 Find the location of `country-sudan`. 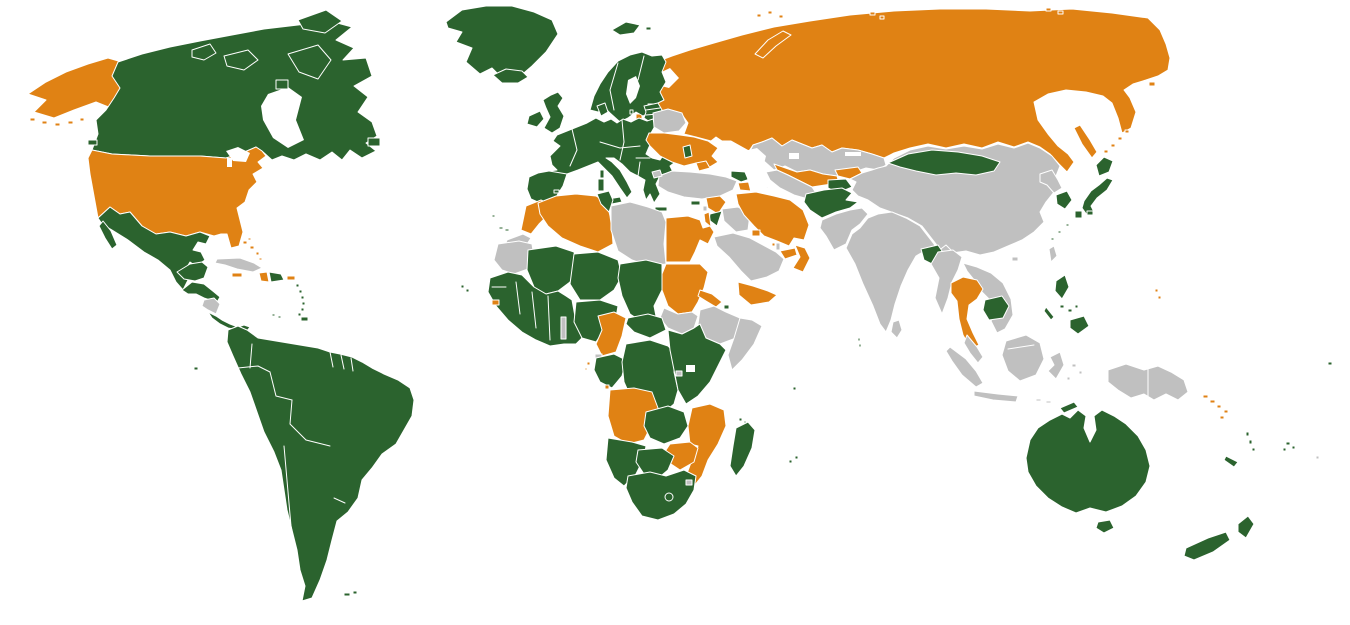

country-sudan is located at coordinates (685, 289).